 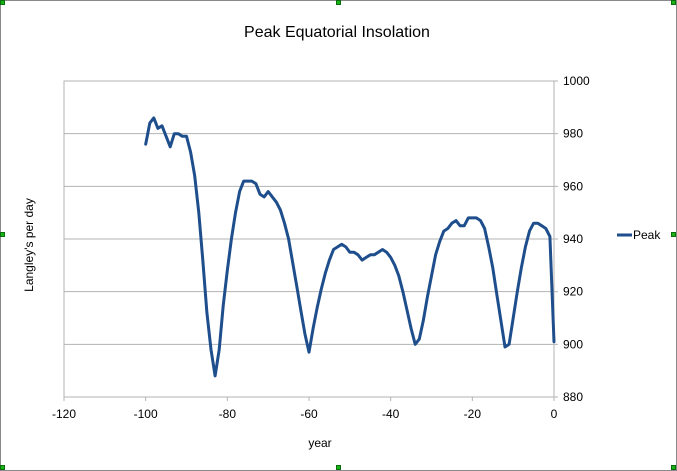 I want to click on x-tick-label: -20, so click(x=473, y=414).